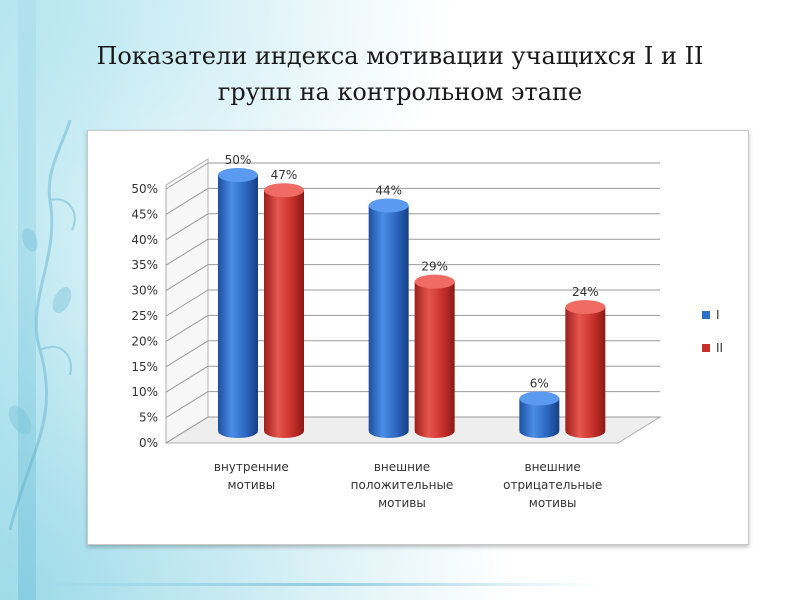  Describe the element at coordinates (42, 325) in the screenshot. I see `floral-decoration` at that location.